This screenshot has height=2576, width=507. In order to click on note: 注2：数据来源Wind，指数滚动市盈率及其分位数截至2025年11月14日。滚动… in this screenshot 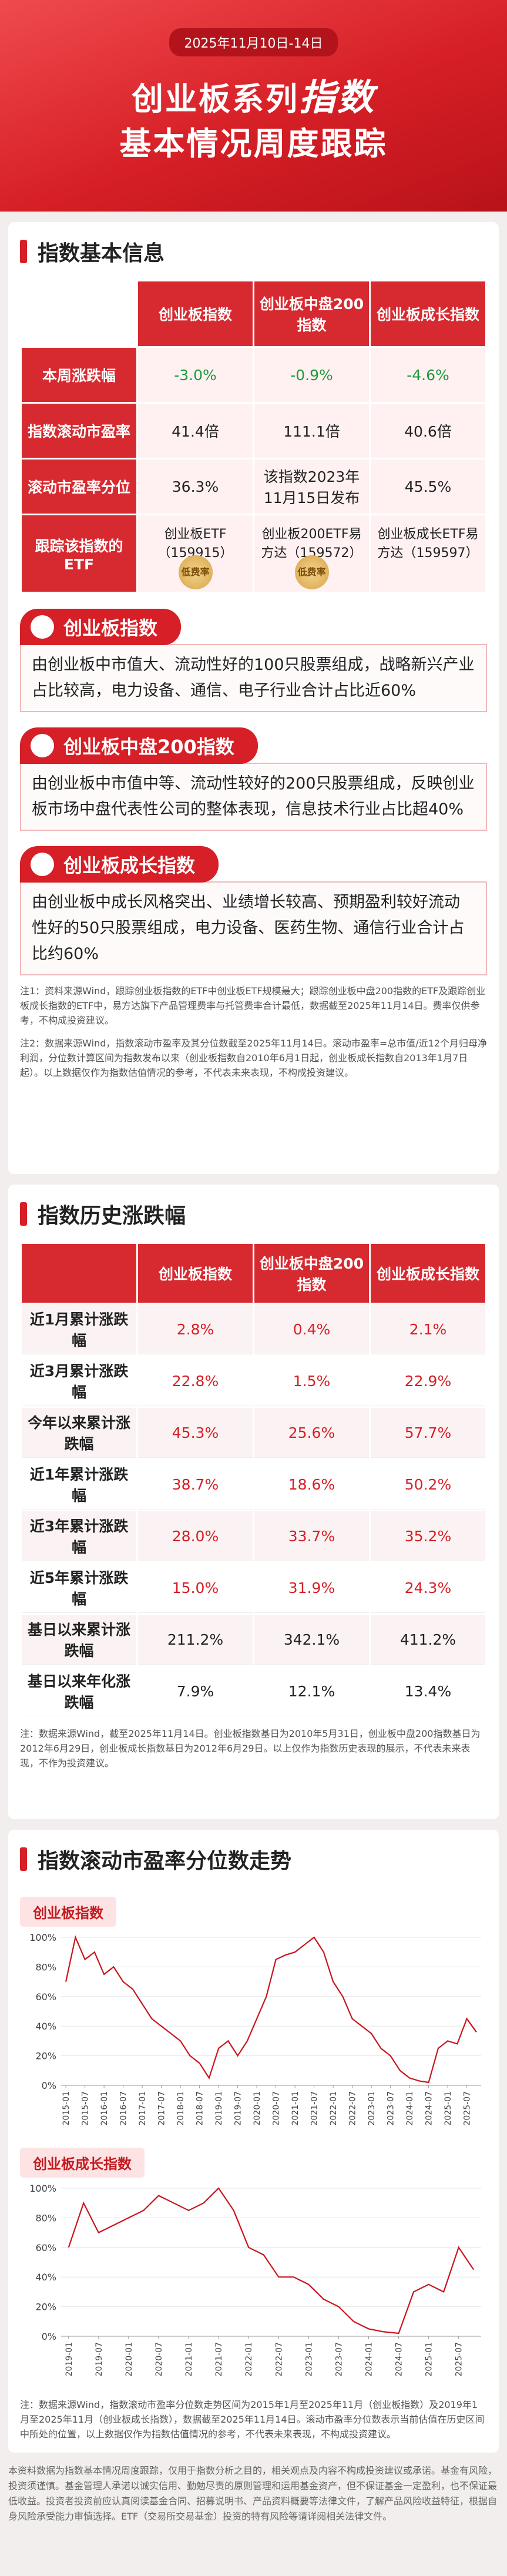, I will do `click(253, 1058)`.